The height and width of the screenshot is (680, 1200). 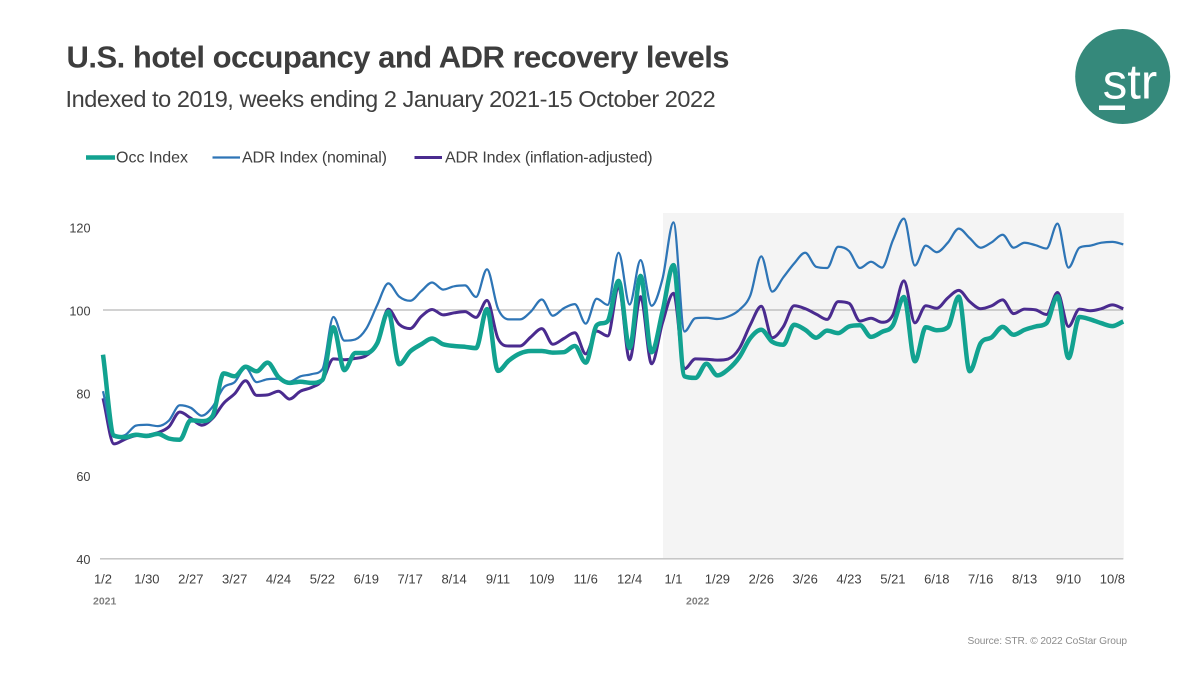 I want to click on svg-text: 1/29, so click(x=717, y=579).